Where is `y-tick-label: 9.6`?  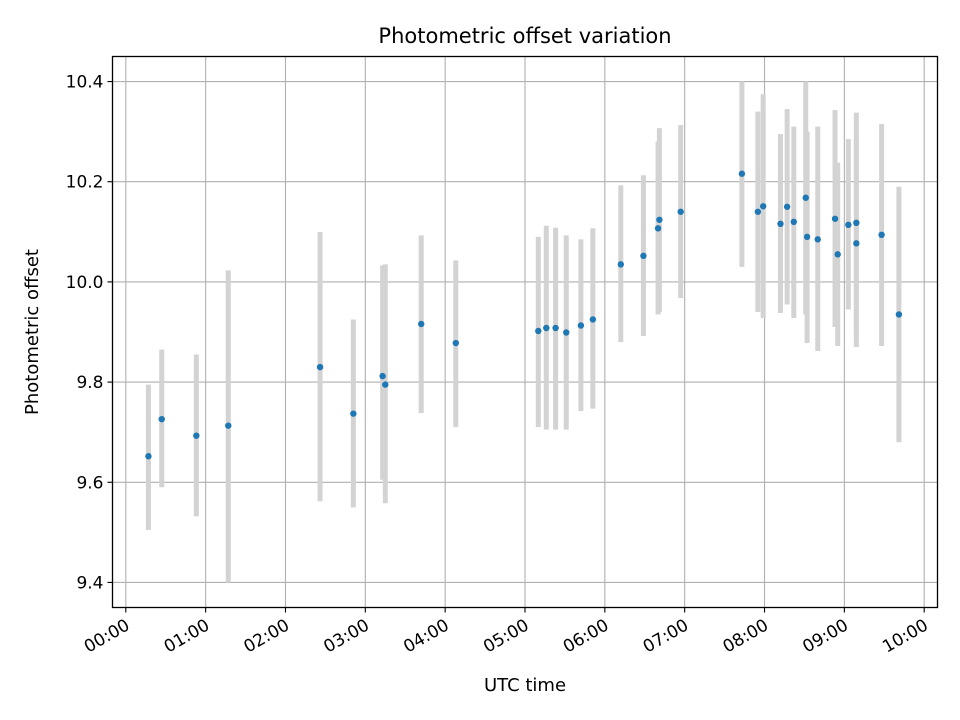
y-tick-label: 9.6 is located at coordinates (89, 483).